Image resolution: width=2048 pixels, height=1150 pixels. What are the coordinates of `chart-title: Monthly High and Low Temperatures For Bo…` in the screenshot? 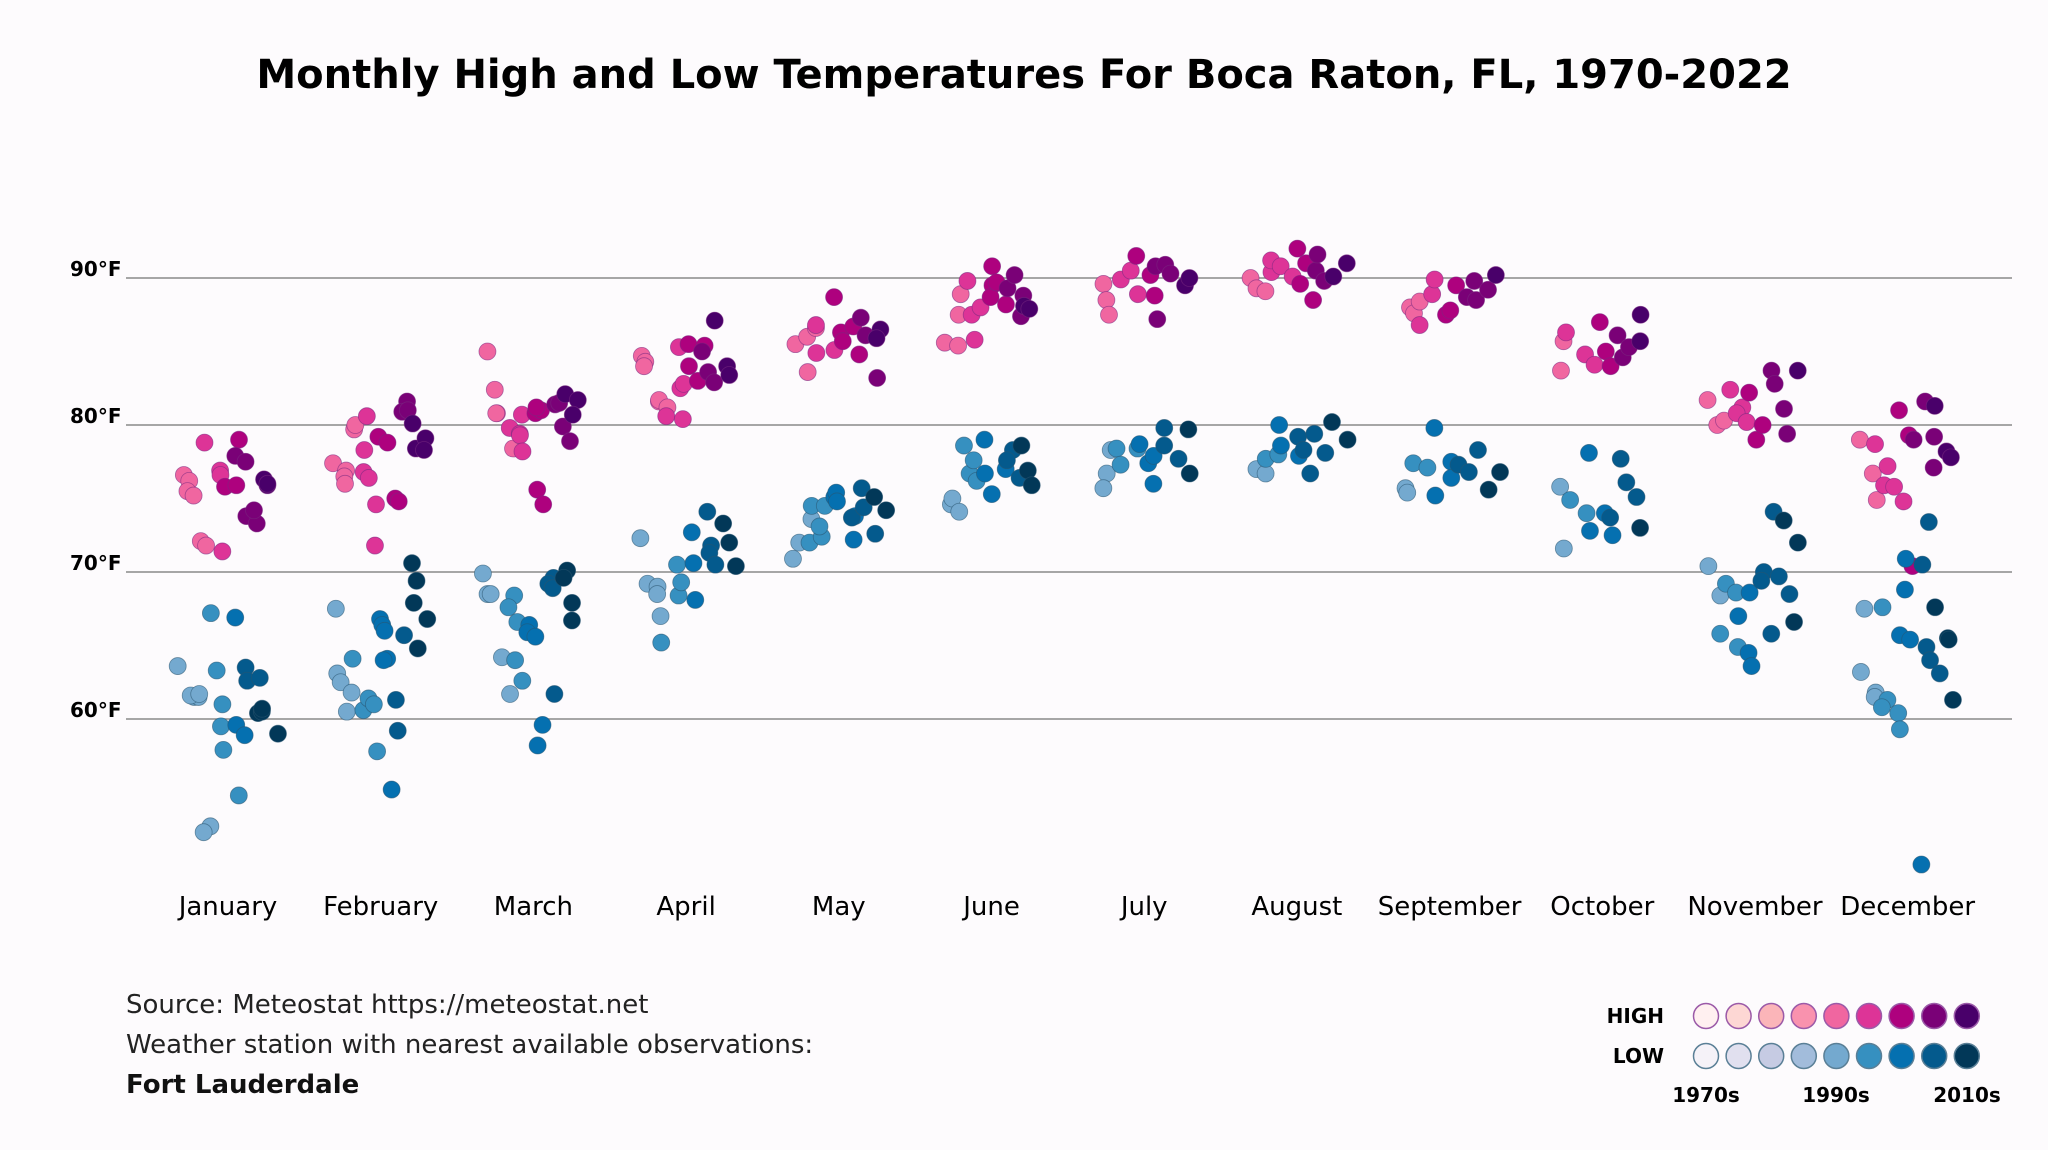 It's located at (1023, 75).